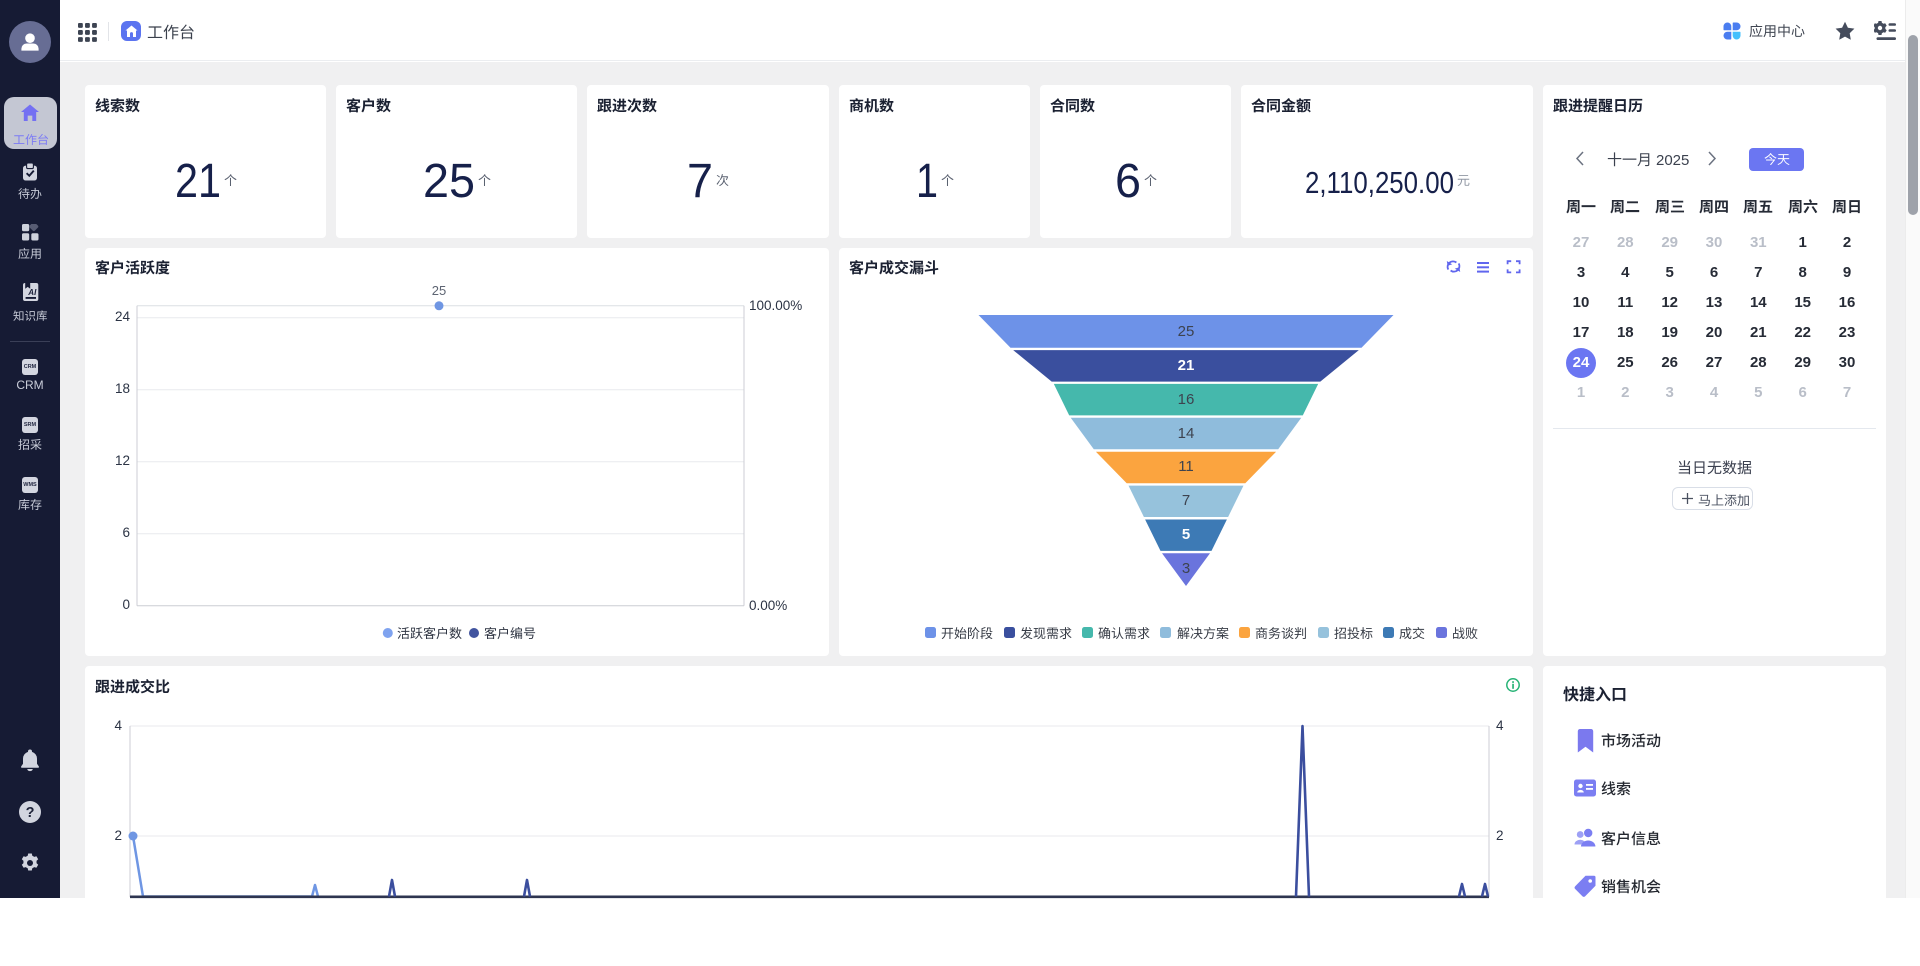 This screenshot has width=1920, height=966. I want to click on svg-text: 21, so click(198, 181).